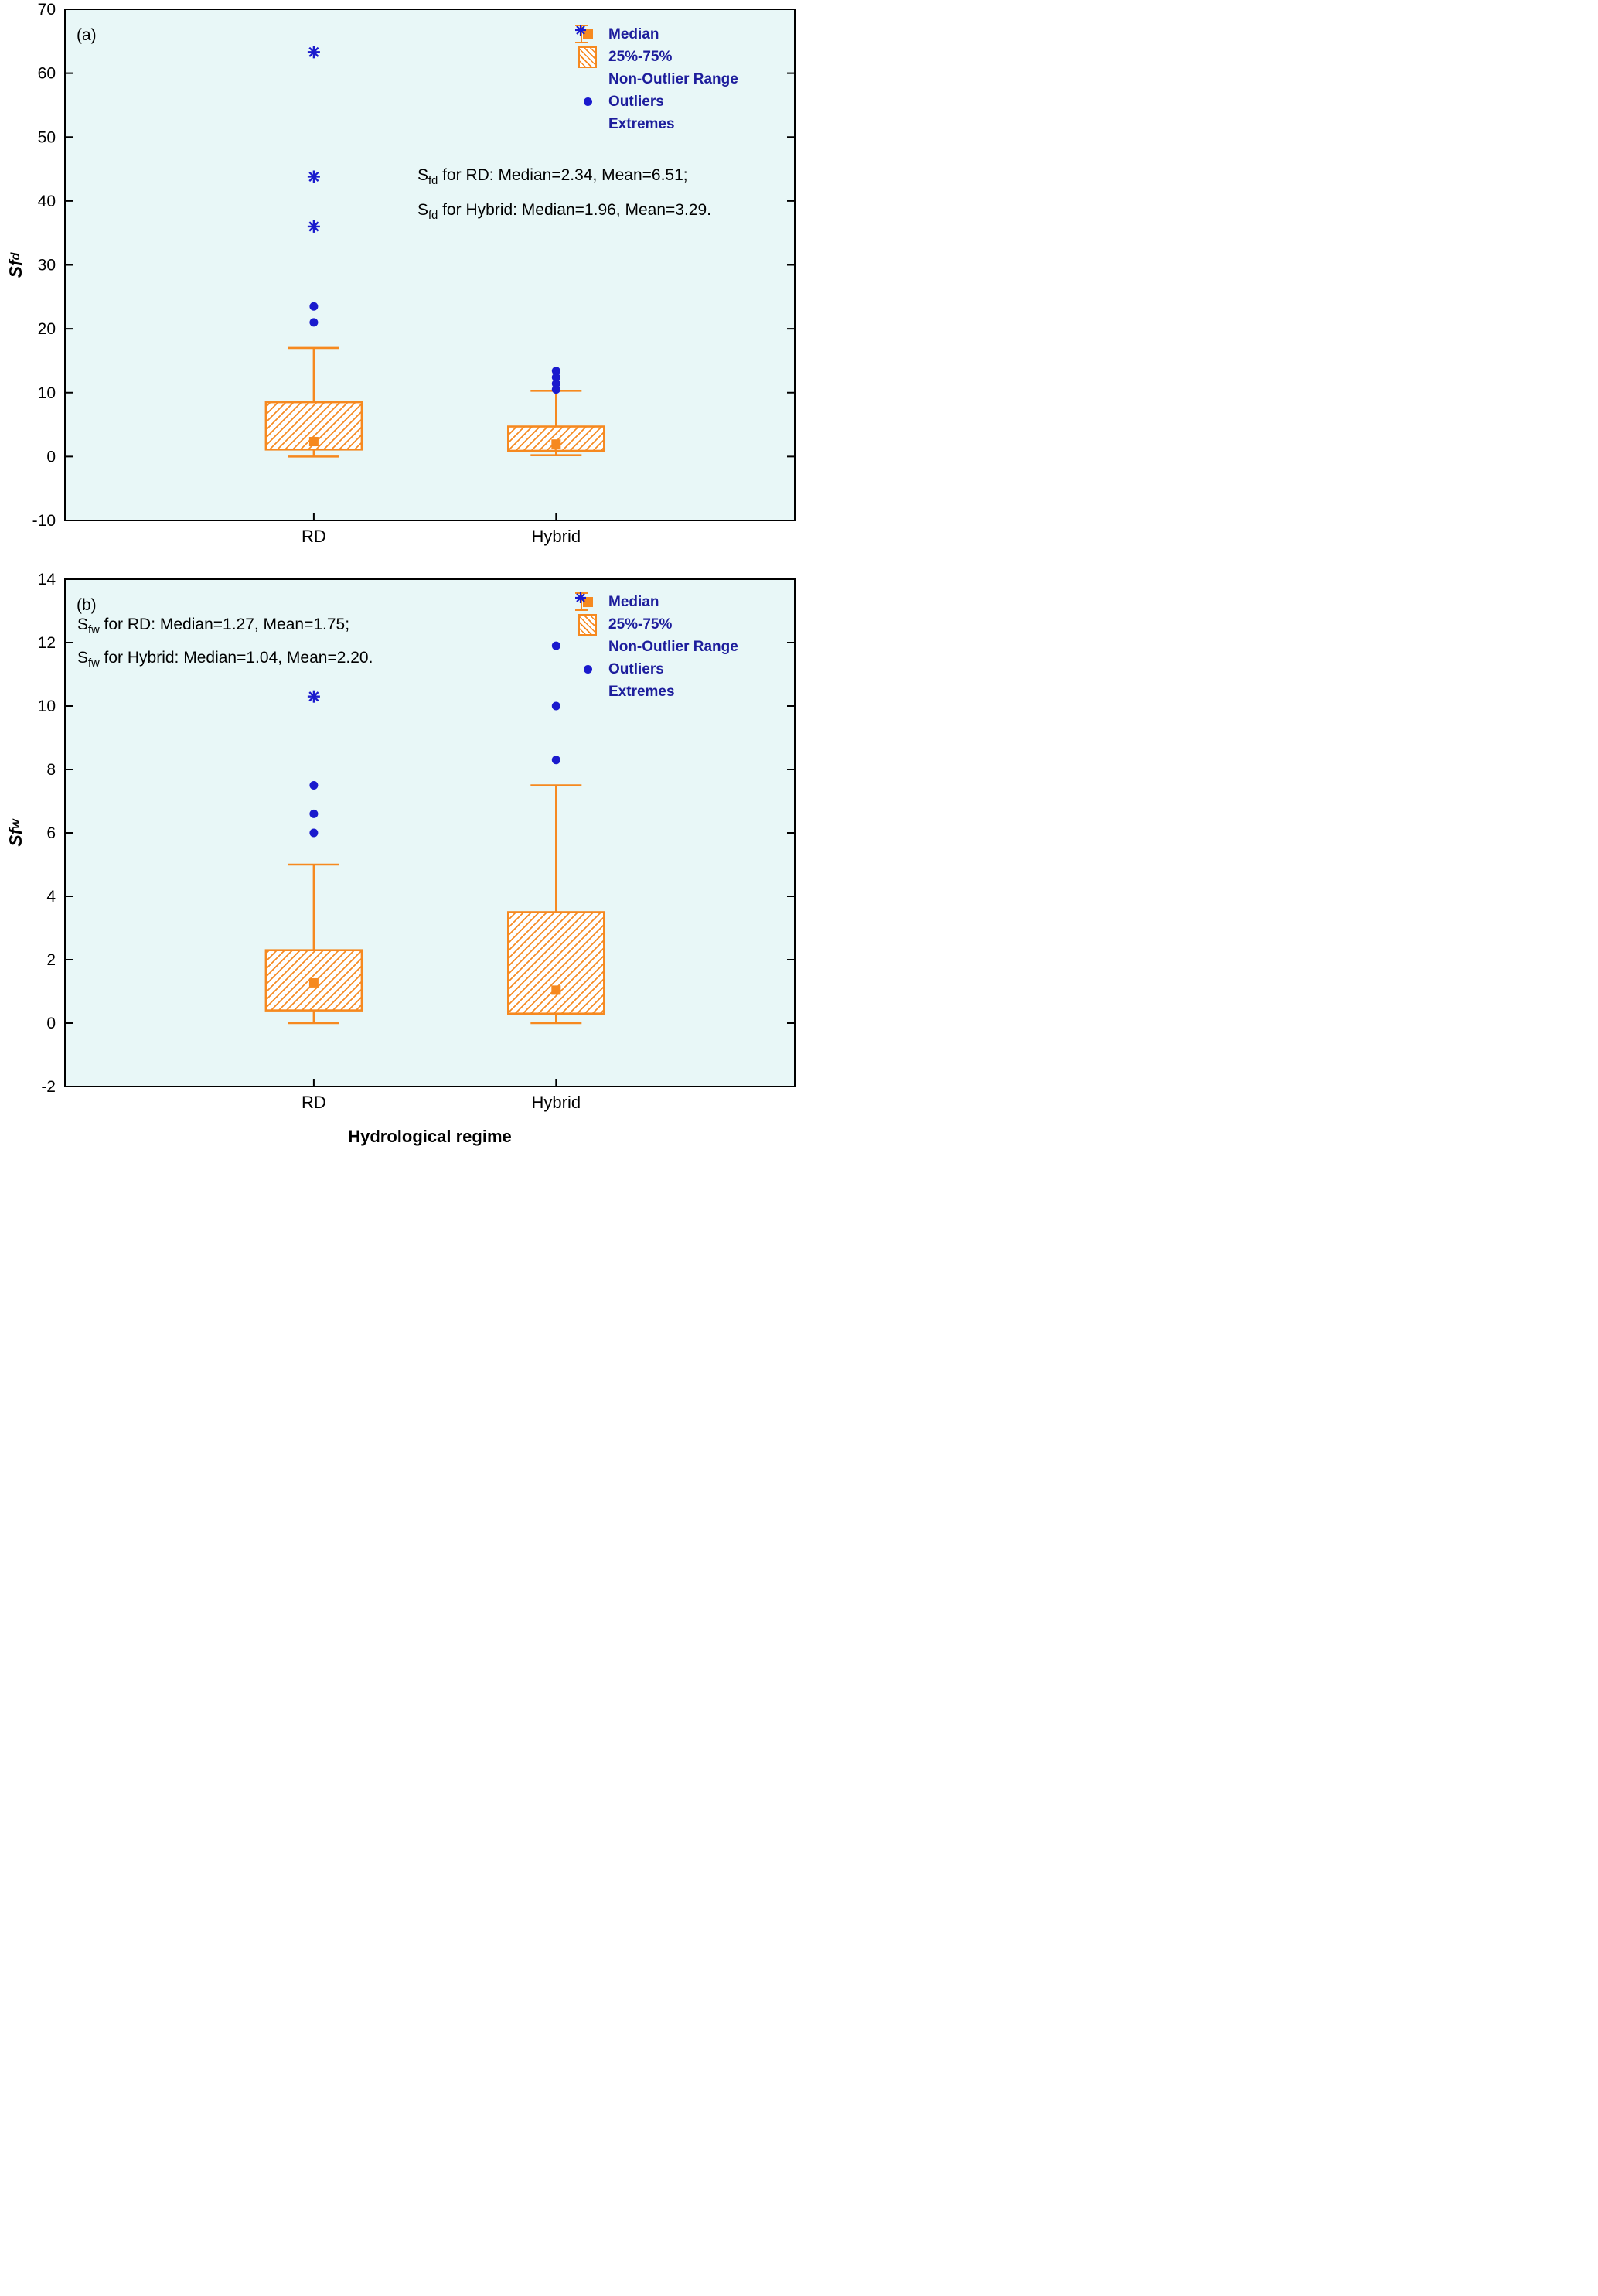 The height and width of the screenshot is (2296, 1598). Describe the element at coordinates (87, 605) in the screenshot. I see `panel-b-label: (b)` at that location.